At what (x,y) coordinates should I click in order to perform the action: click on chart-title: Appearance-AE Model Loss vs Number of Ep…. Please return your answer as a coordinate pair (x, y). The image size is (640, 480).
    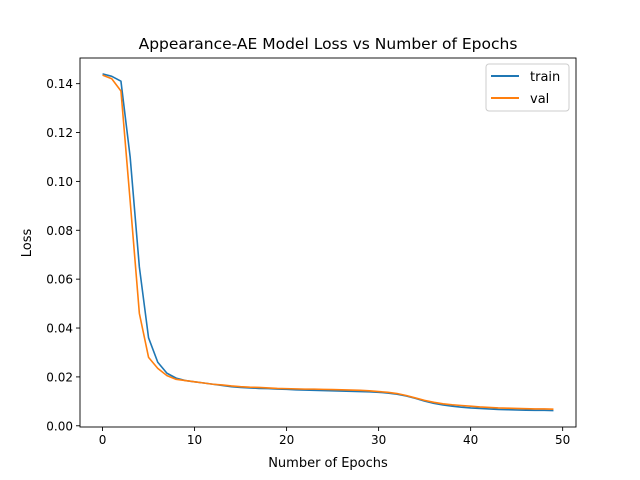
    Looking at the image, I should click on (328, 44).